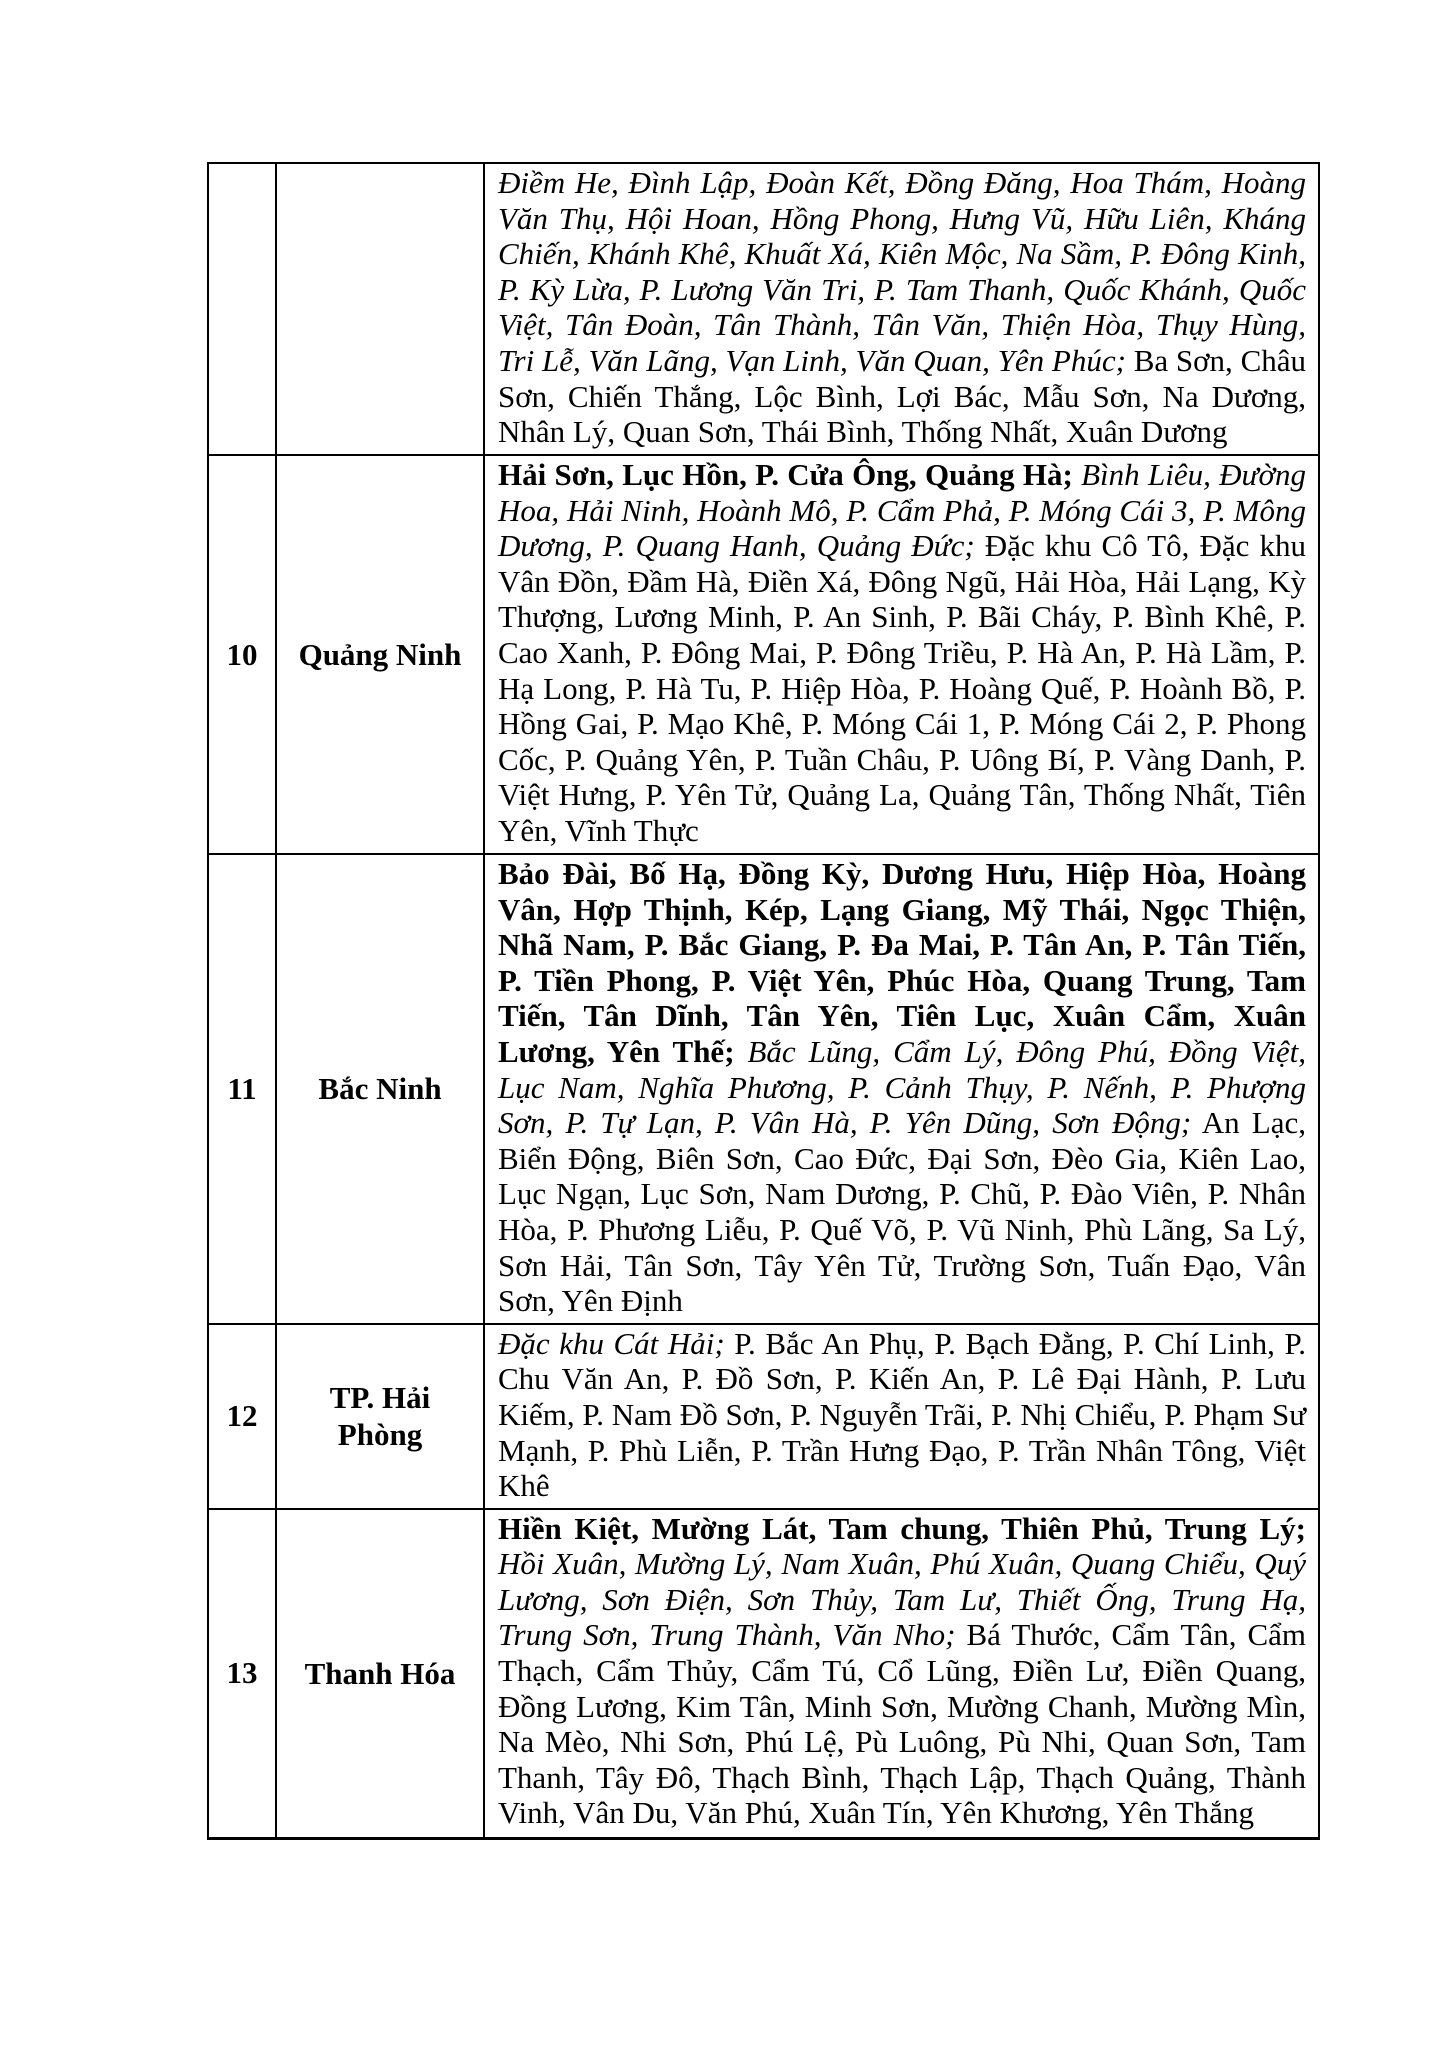  What do you see at coordinates (380, 1089) in the screenshot?
I see `province-name: Bắc Ninh` at bounding box center [380, 1089].